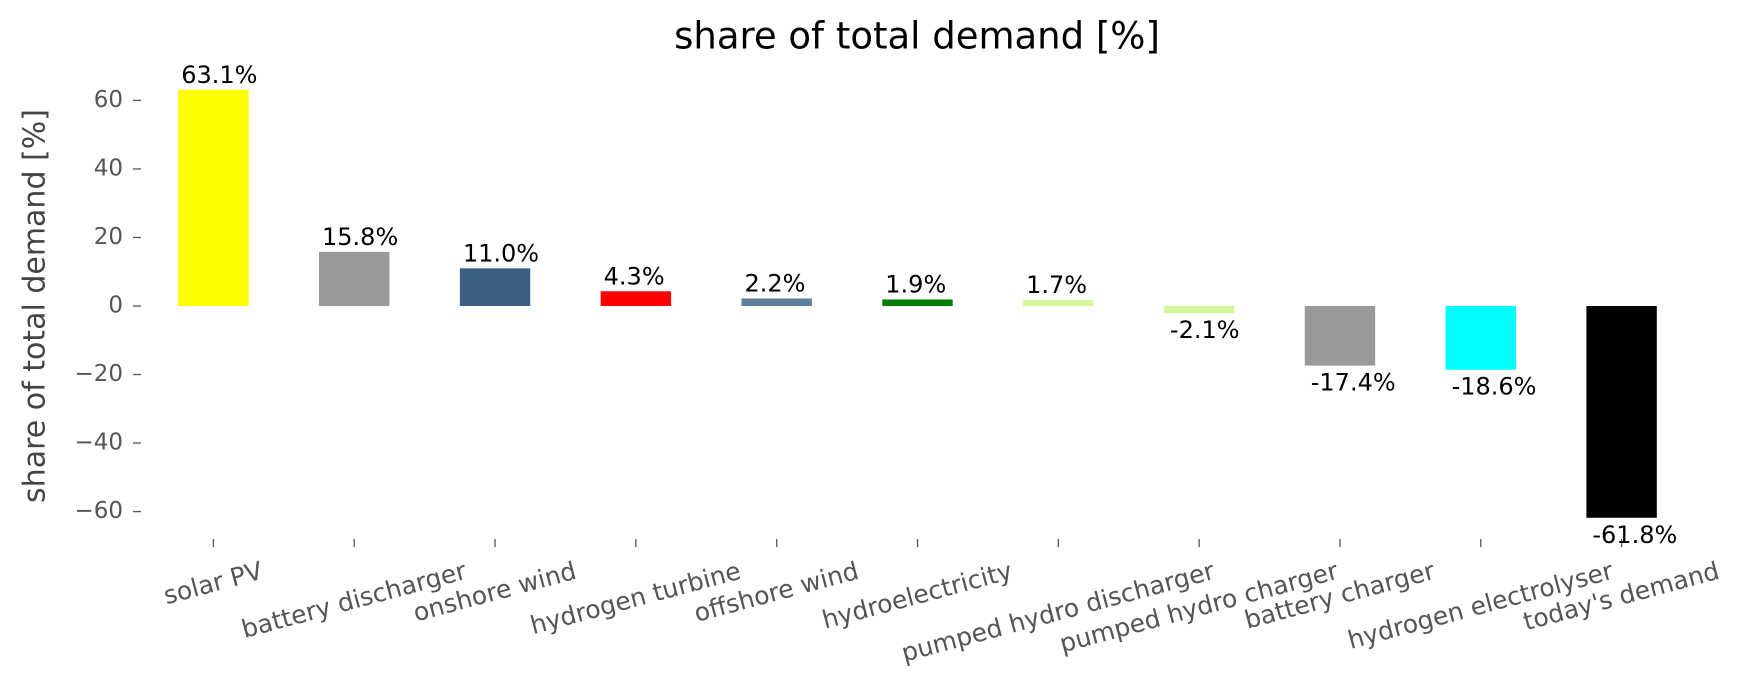 The image size is (1753, 689). I want to click on value-label: 4.3%, so click(634, 276).